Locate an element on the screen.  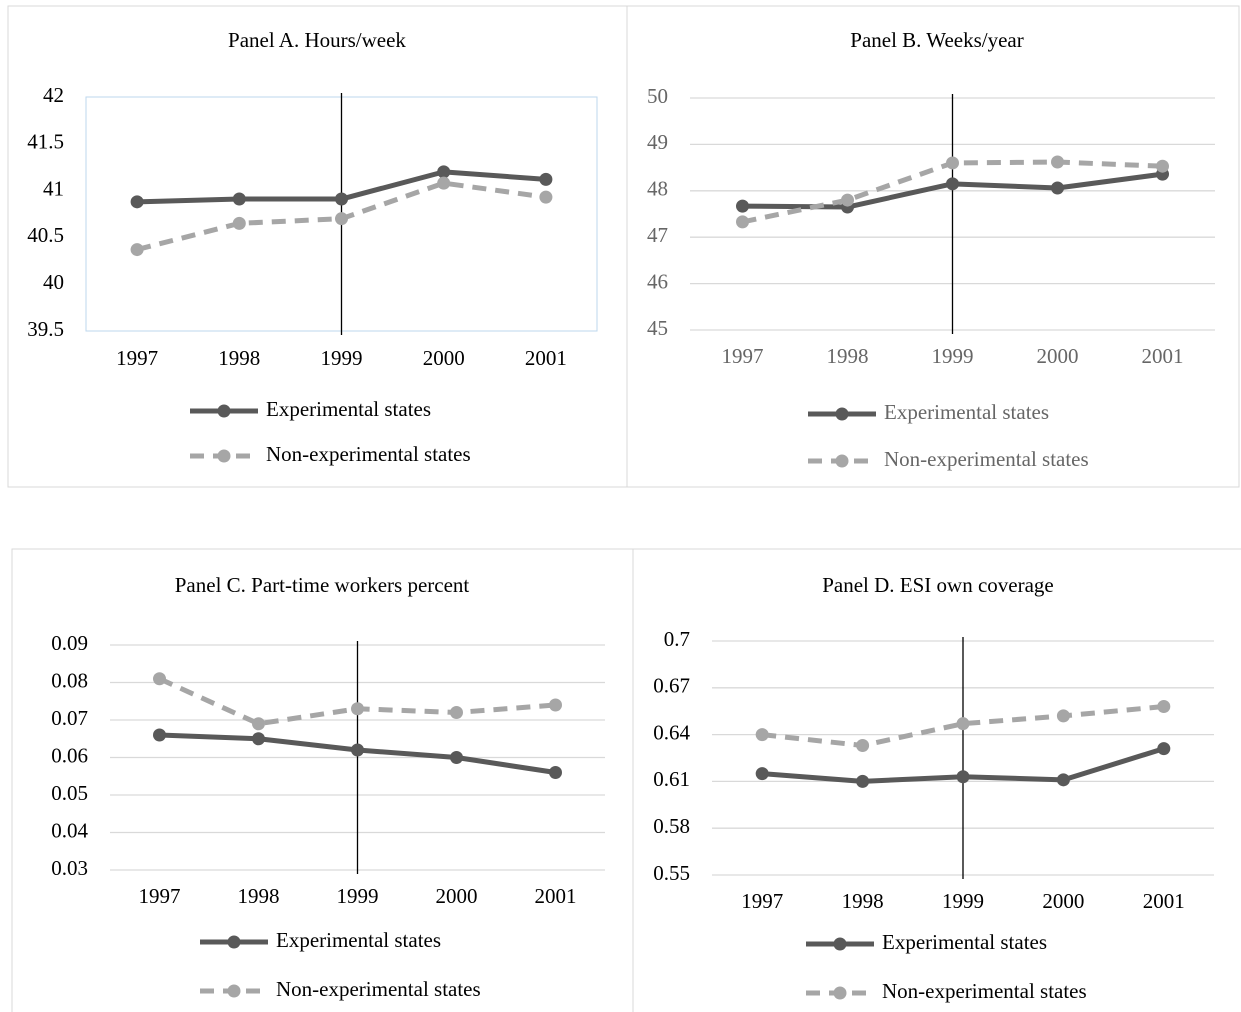
y-tick-label: 0.03 is located at coordinates (69, 868).